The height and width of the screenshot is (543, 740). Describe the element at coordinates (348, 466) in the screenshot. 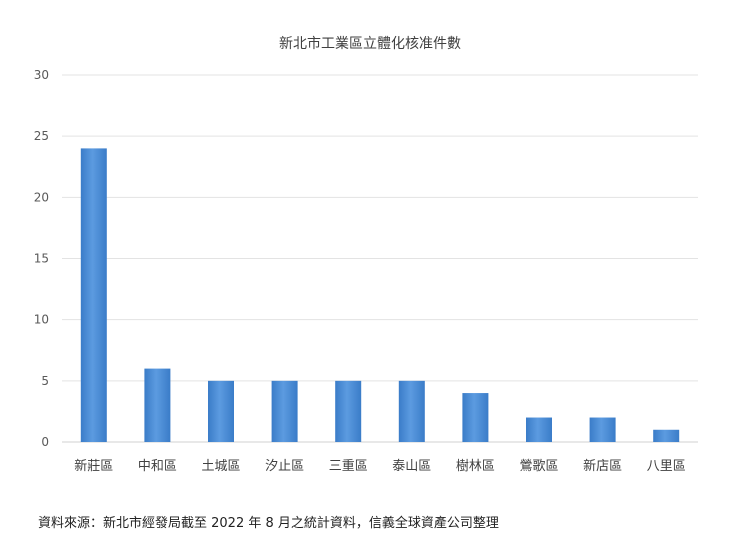

I see `x-tick-label: 三重區` at that location.